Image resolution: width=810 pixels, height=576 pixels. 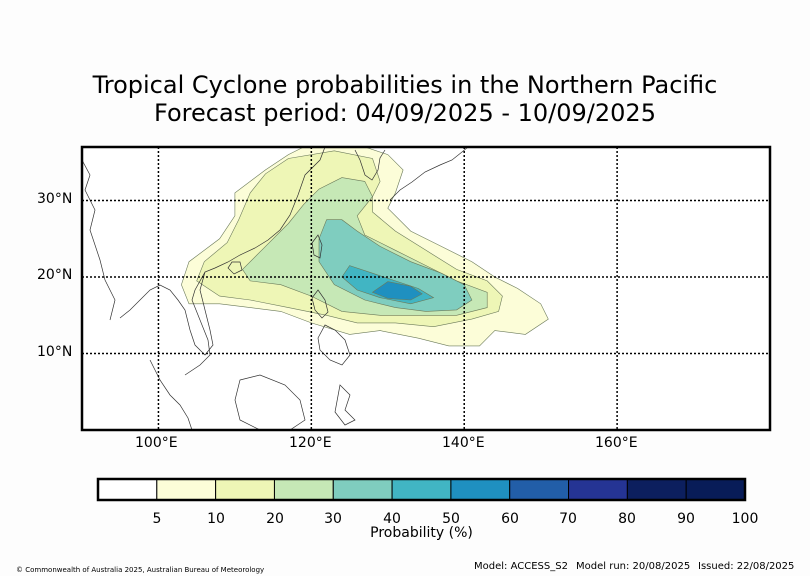 What do you see at coordinates (633, 566) in the screenshot?
I see `model-run-text: Model run: 20/08/2025` at bounding box center [633, 566].